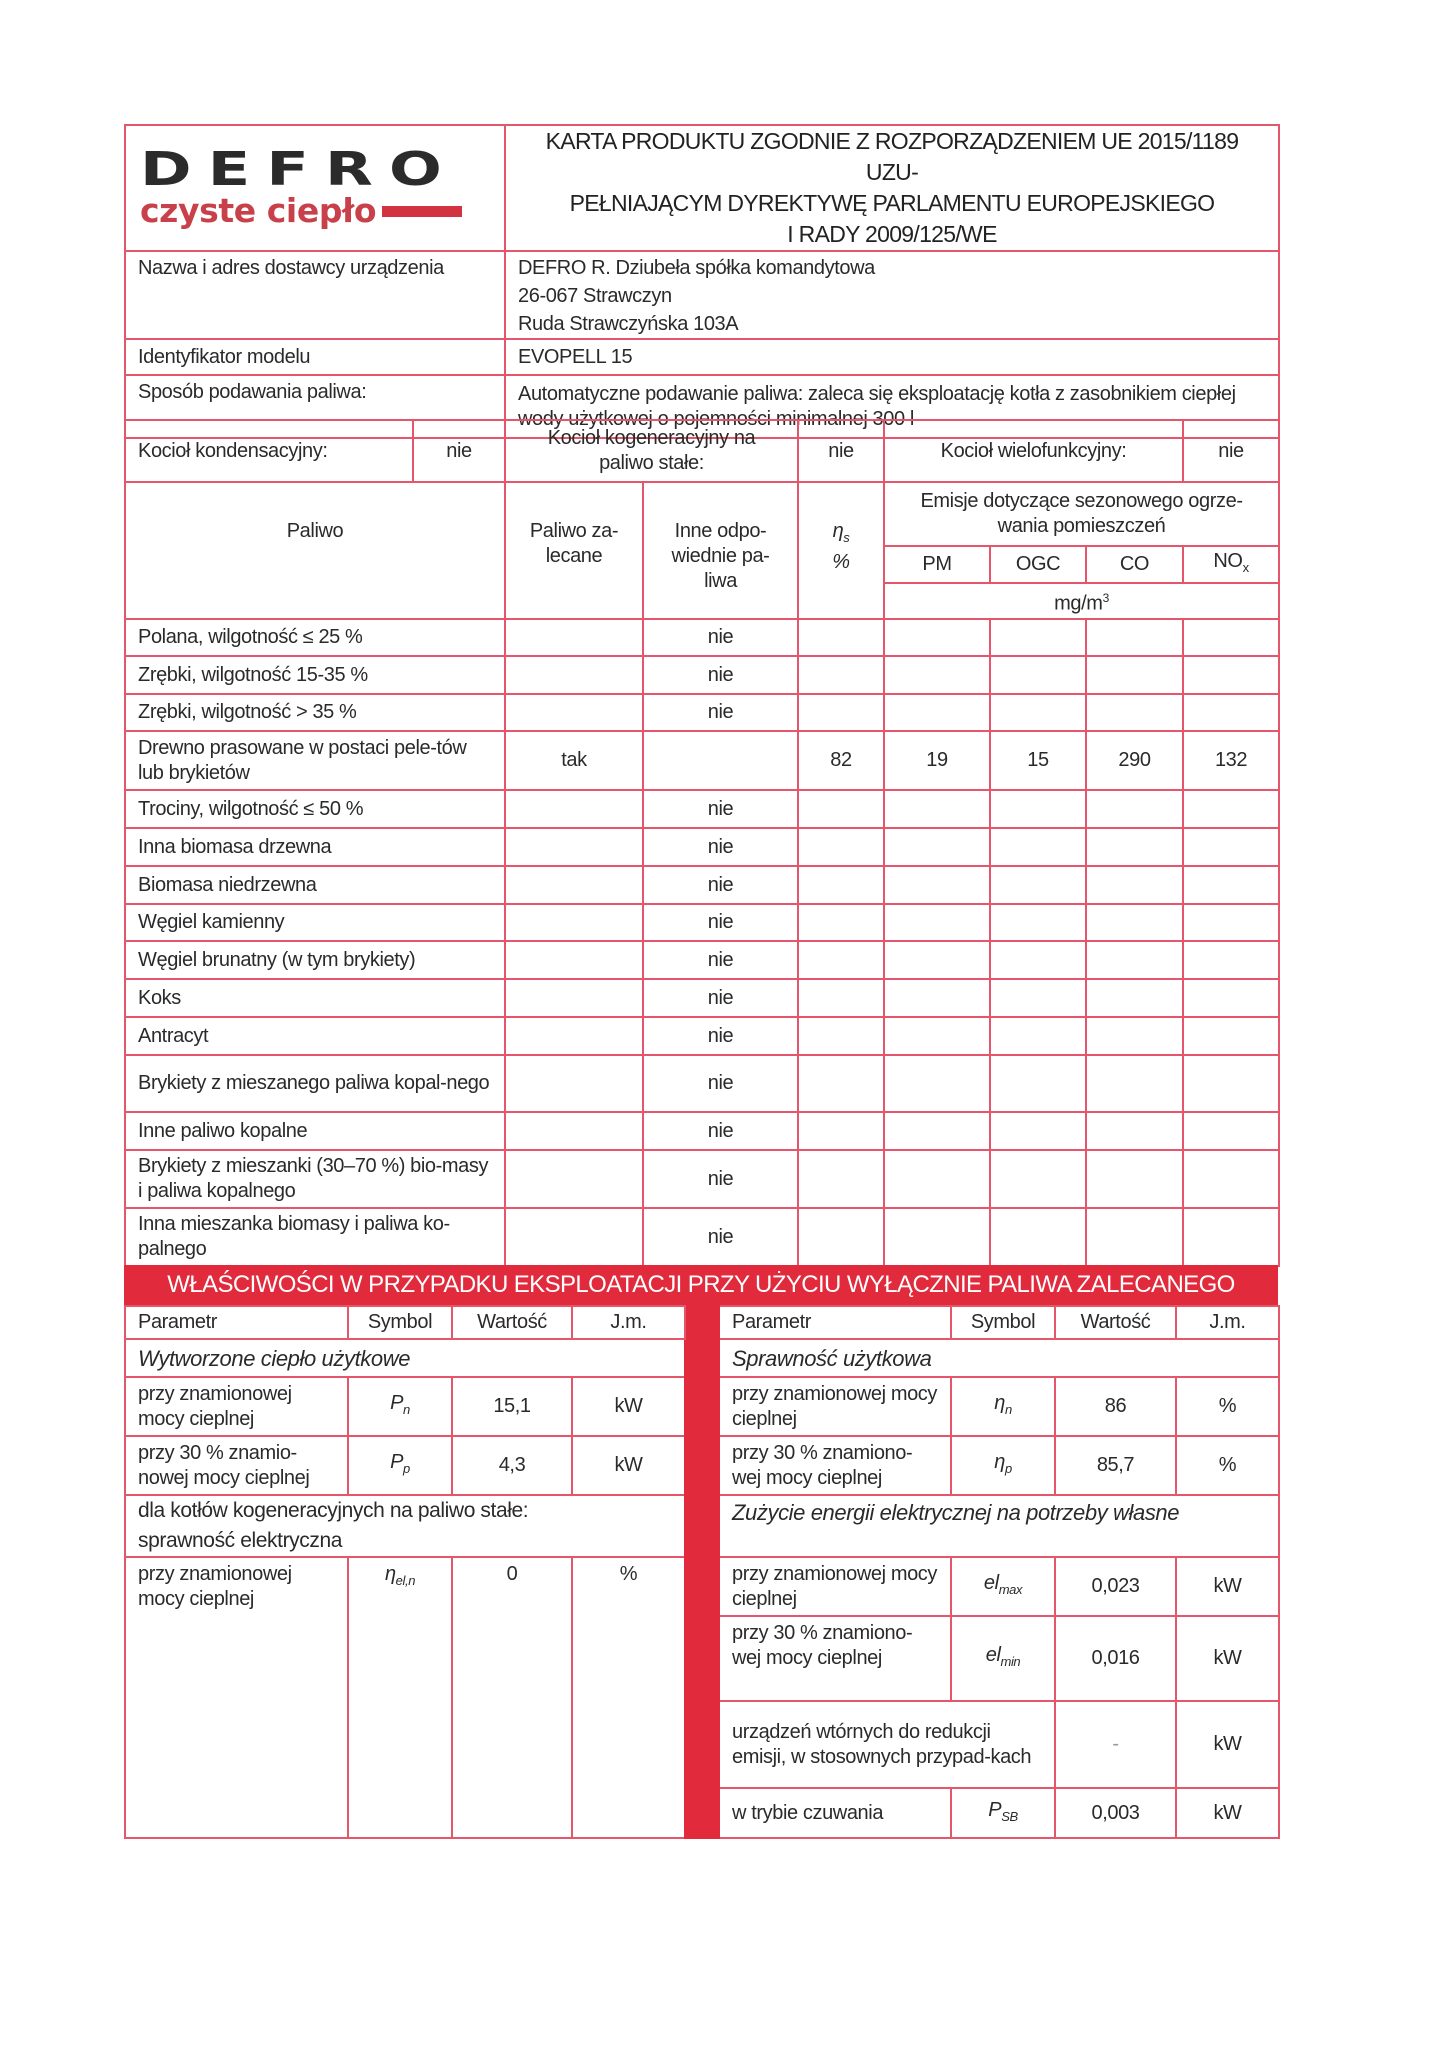 This screenshot has width=1448, height=2047. I want to click on fuel-name: Zrębki, wilgotność 15-35 %, so click(315, 675).